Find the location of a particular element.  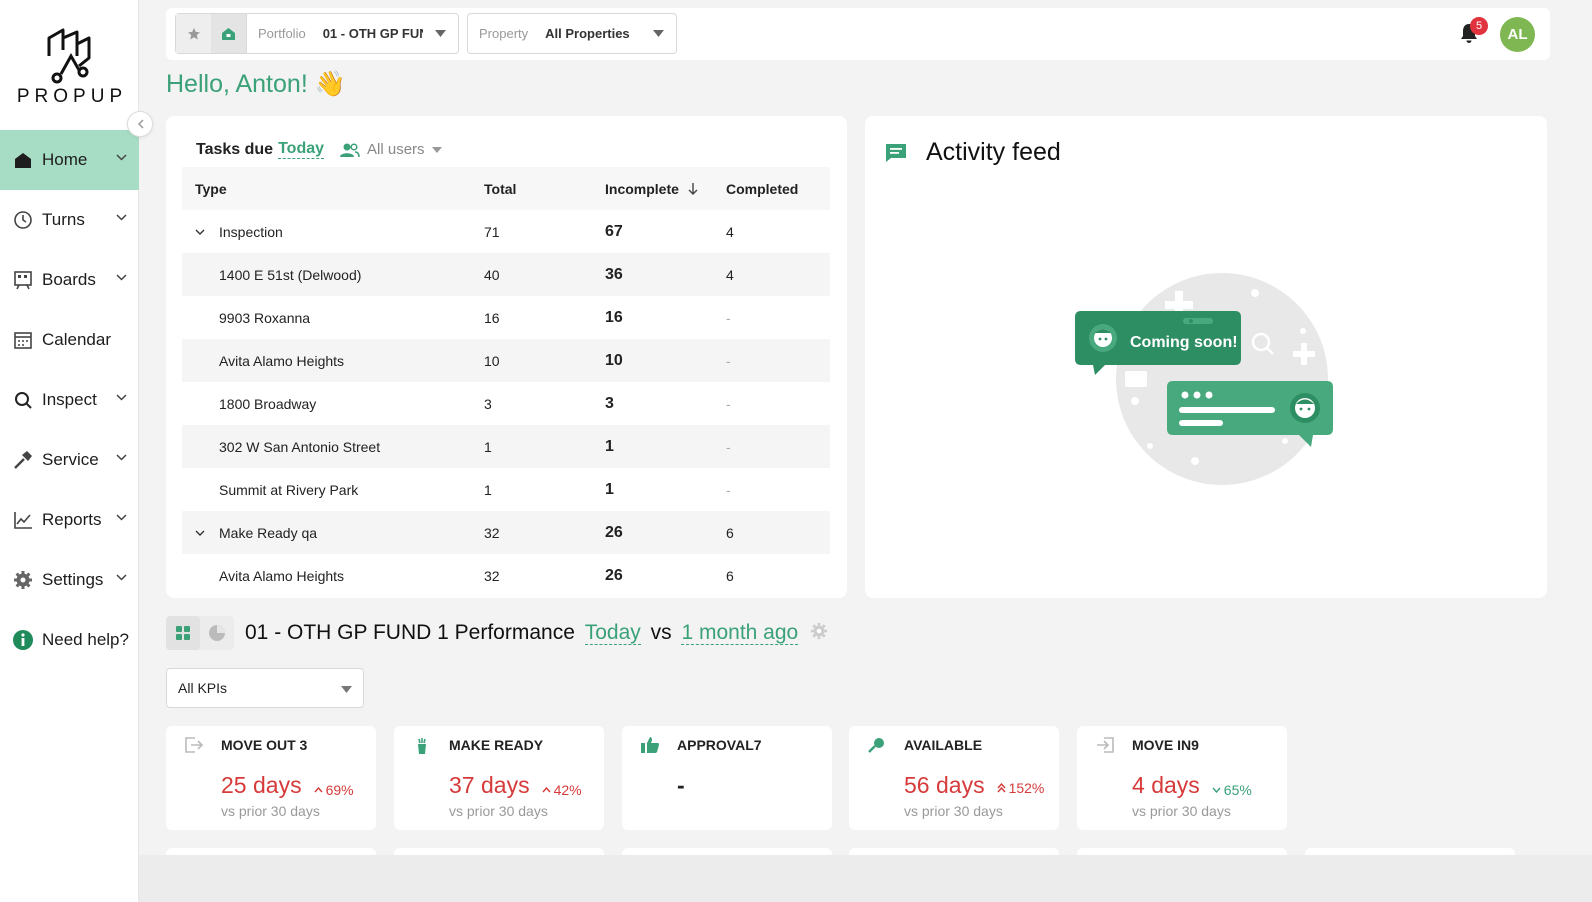

kpi-card-available: AVAILABLE 56 days 152% vs prior 30 days is located at coordinates (954, 778).